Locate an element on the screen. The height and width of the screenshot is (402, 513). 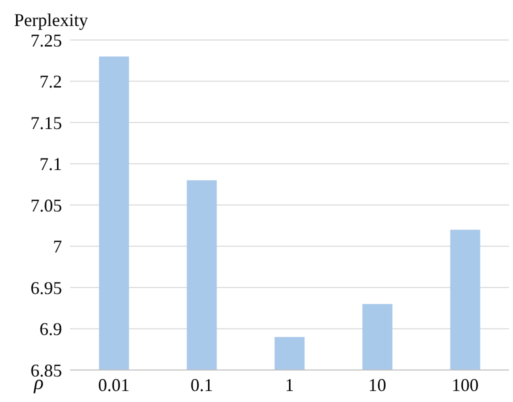
x-tick-label: 0.1 is located at coordinates (201, 384).